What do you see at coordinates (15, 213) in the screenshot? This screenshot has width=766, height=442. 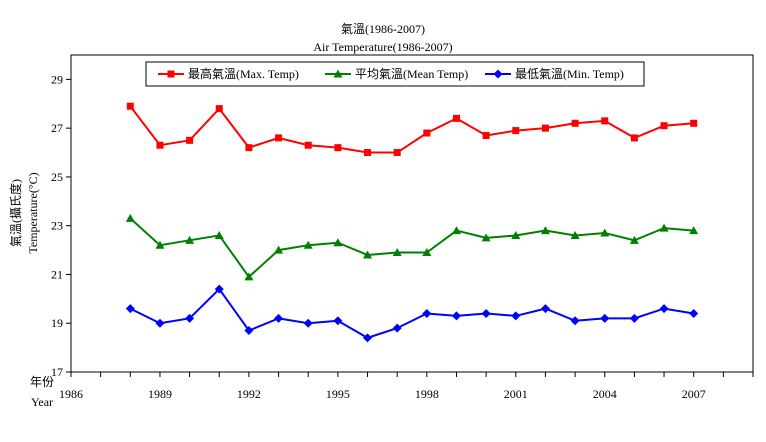 I see `y-axis-label-zh: 氣溫(攝氏度)` at bounding box center [15, 213].